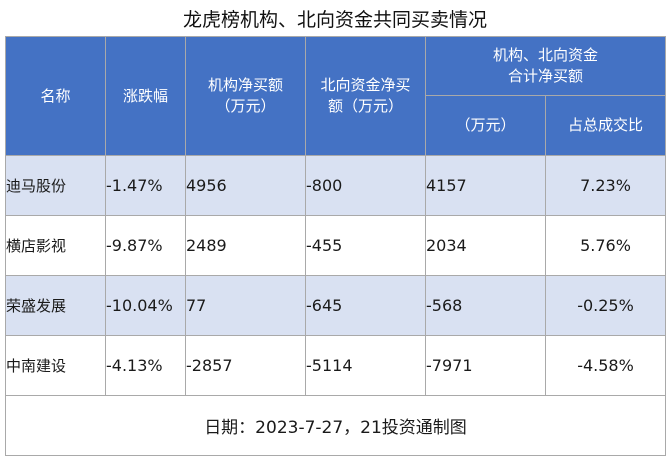  I want to click on cell-institution: 77, so click(245, 305).